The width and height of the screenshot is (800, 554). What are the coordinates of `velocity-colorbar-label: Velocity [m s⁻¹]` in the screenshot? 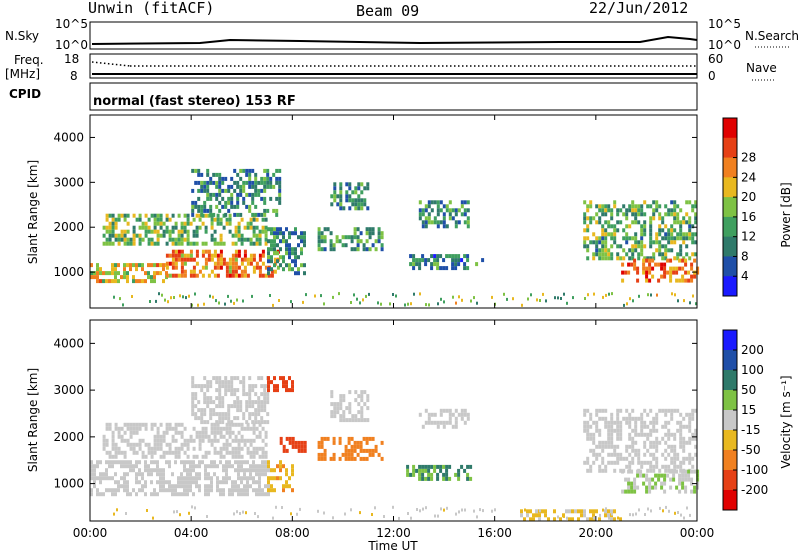 It's located at (786, 421).